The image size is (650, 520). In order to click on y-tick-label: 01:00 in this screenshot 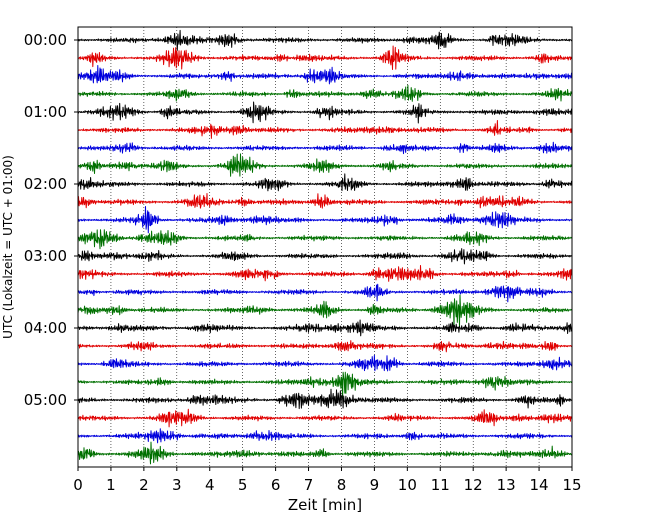, I will do `click(45, 112)`.